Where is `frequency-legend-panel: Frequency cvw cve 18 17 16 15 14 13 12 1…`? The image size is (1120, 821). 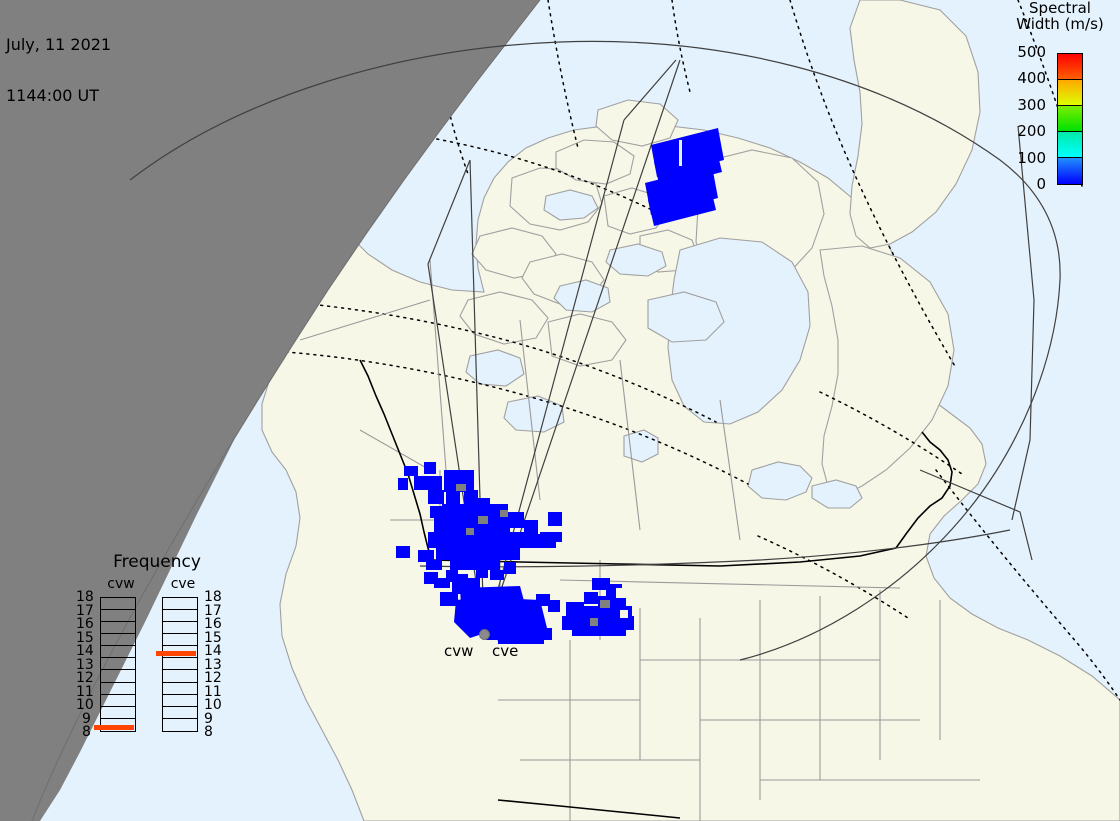 frequency-legend-panel: Frequency cvw cve 18 17 16 15 14 13 12 1… is located at coordinates (154, 672).